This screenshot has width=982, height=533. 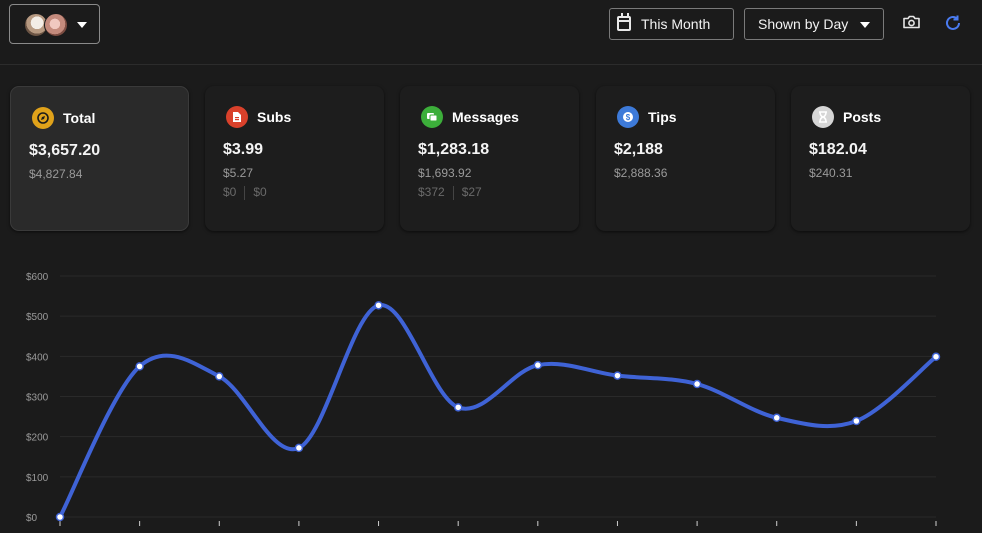 I want to click on card-value: $3,657.20, so click(x=65, y=150).